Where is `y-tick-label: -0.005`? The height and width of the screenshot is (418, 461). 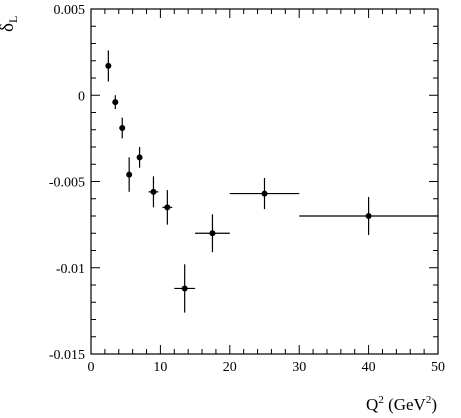
y-tick-label: -0.005 is located at coordinates (67, 183).